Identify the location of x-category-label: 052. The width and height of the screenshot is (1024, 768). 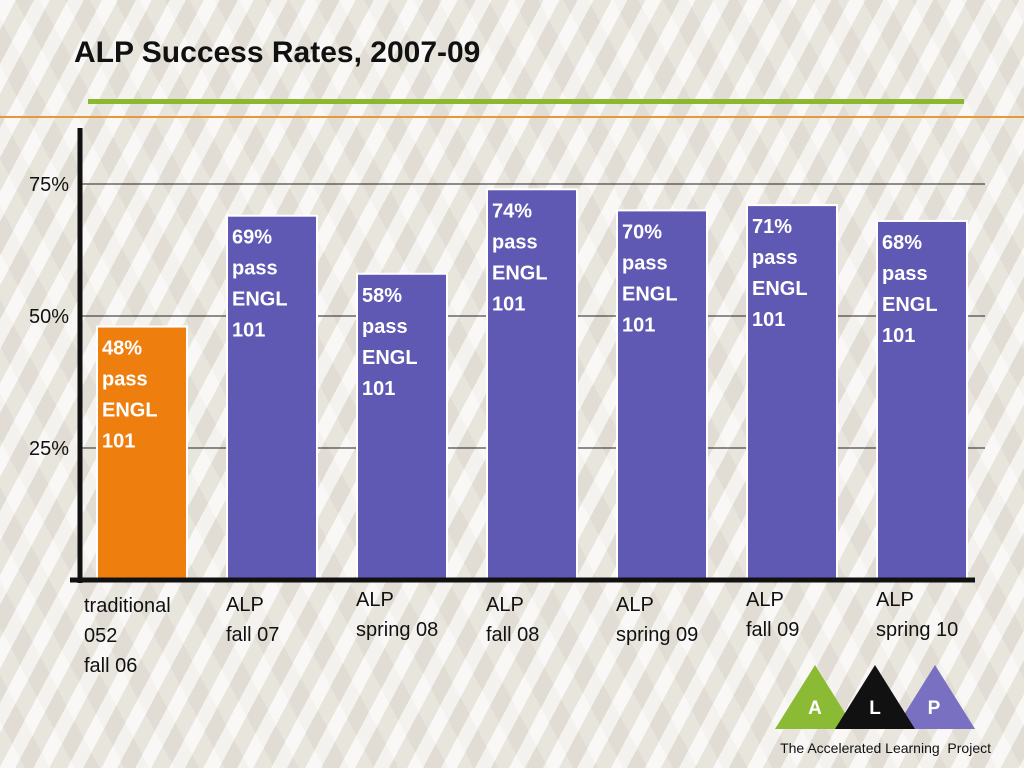
(100, 636).